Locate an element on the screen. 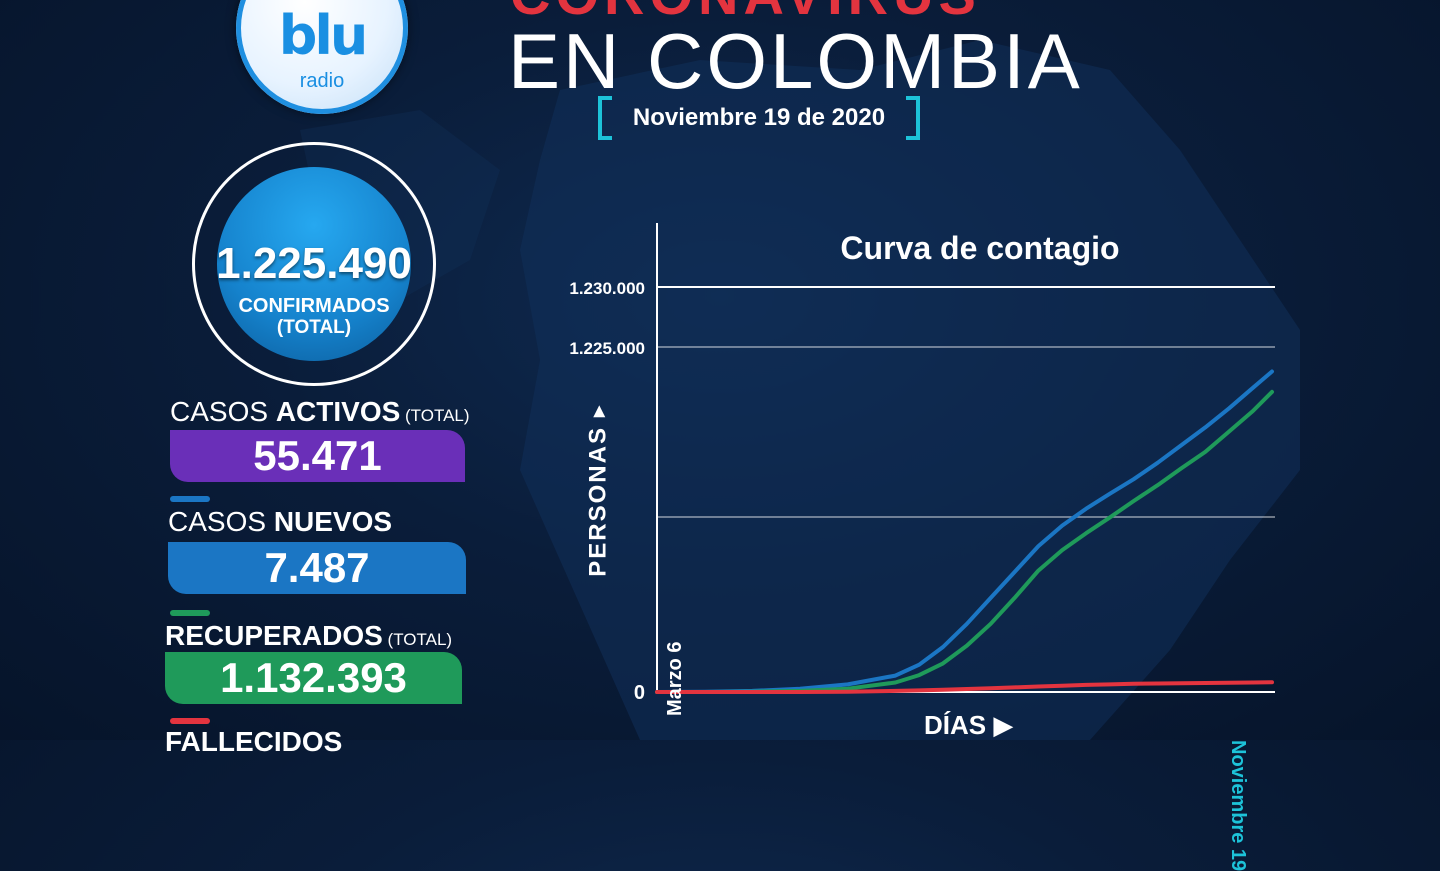  confirmados-label: CONFIRMADOS is located at coordinates (314, 306).